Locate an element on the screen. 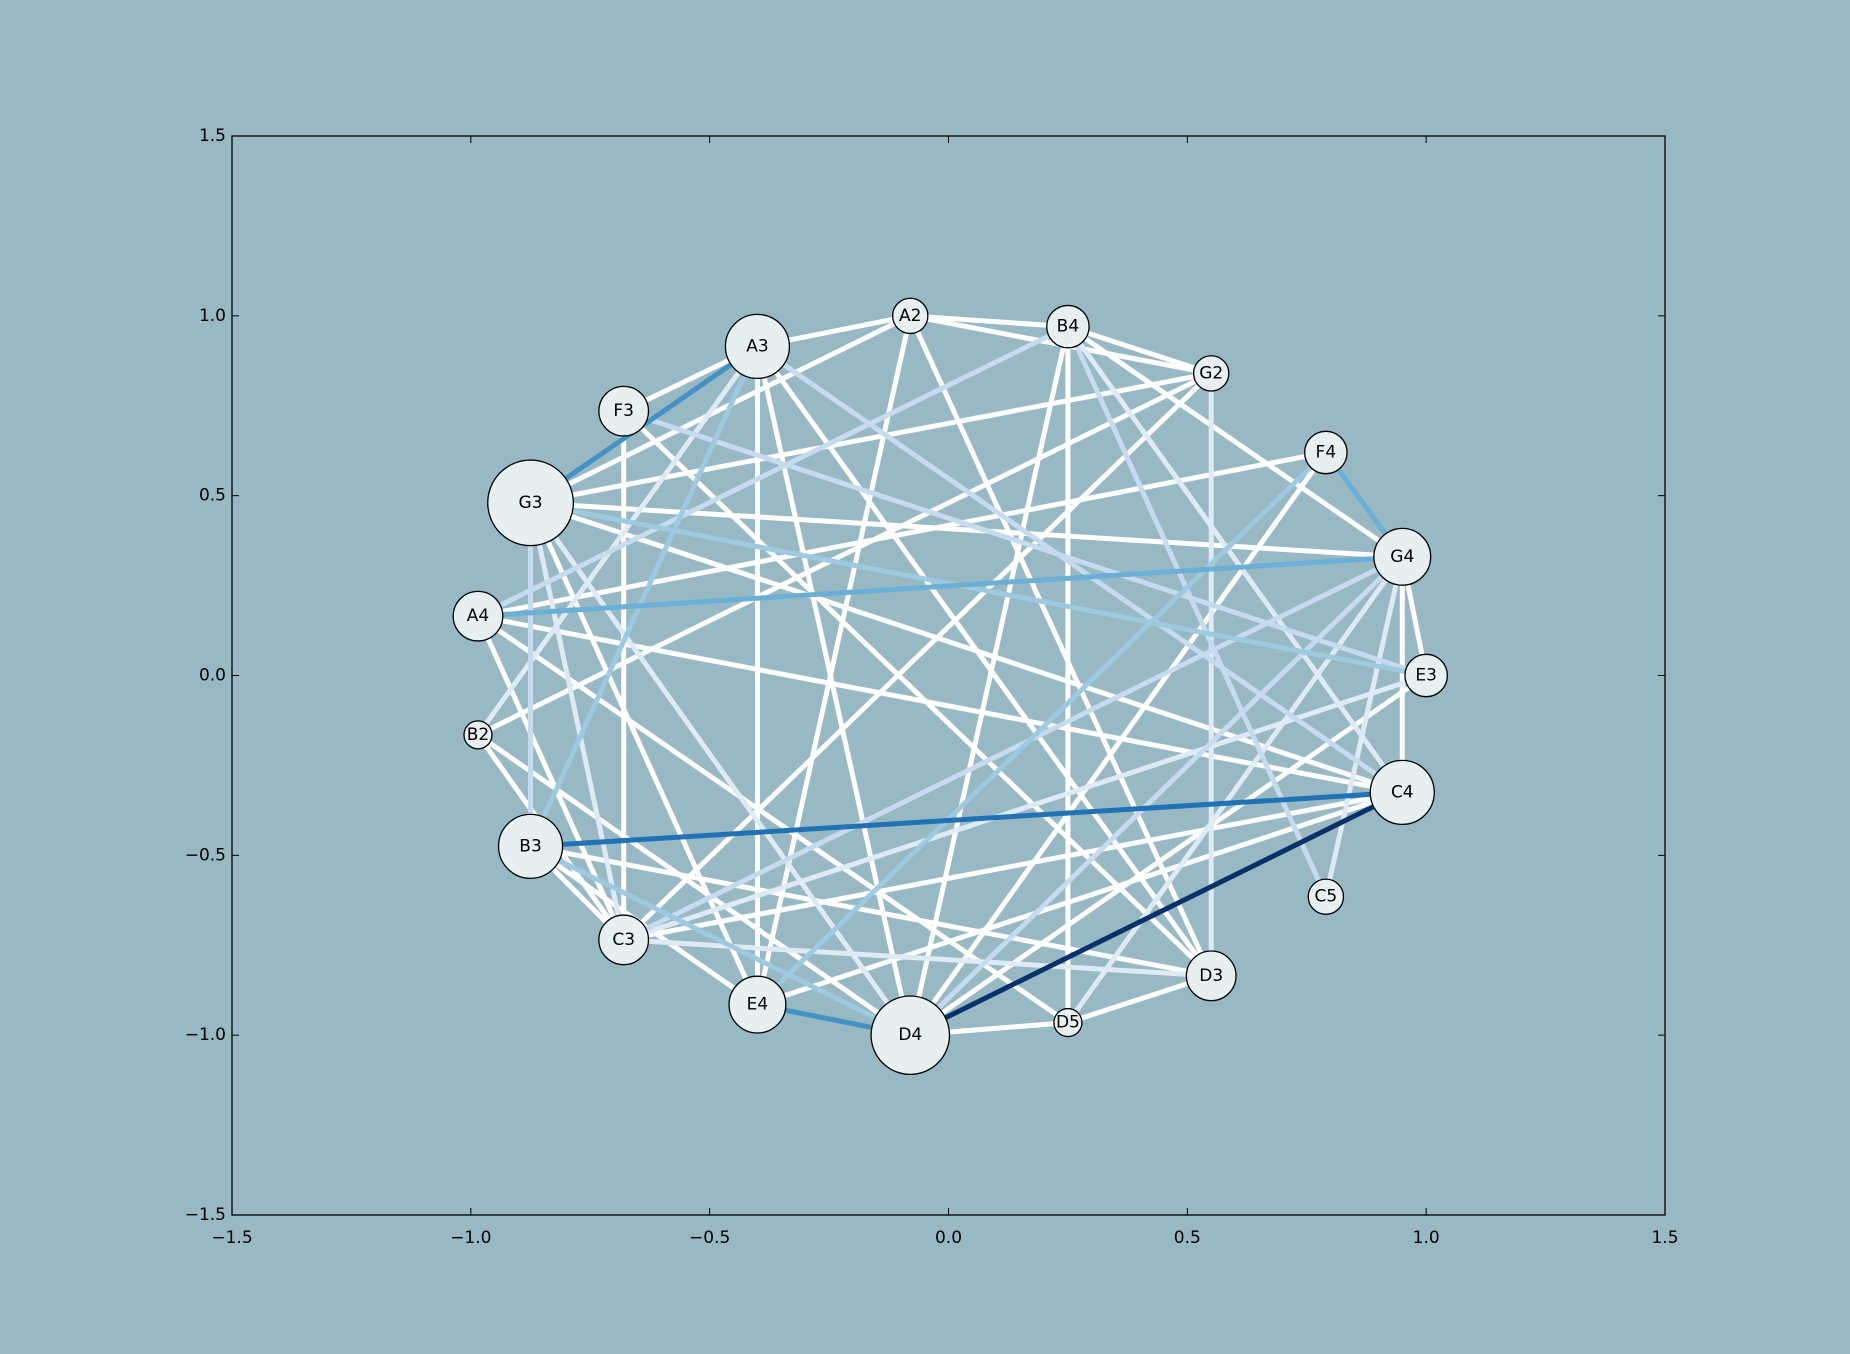 The width and height of the screenshot is (1850, 1354). edge-E4-F4 is located at coordinates (1041, 728).